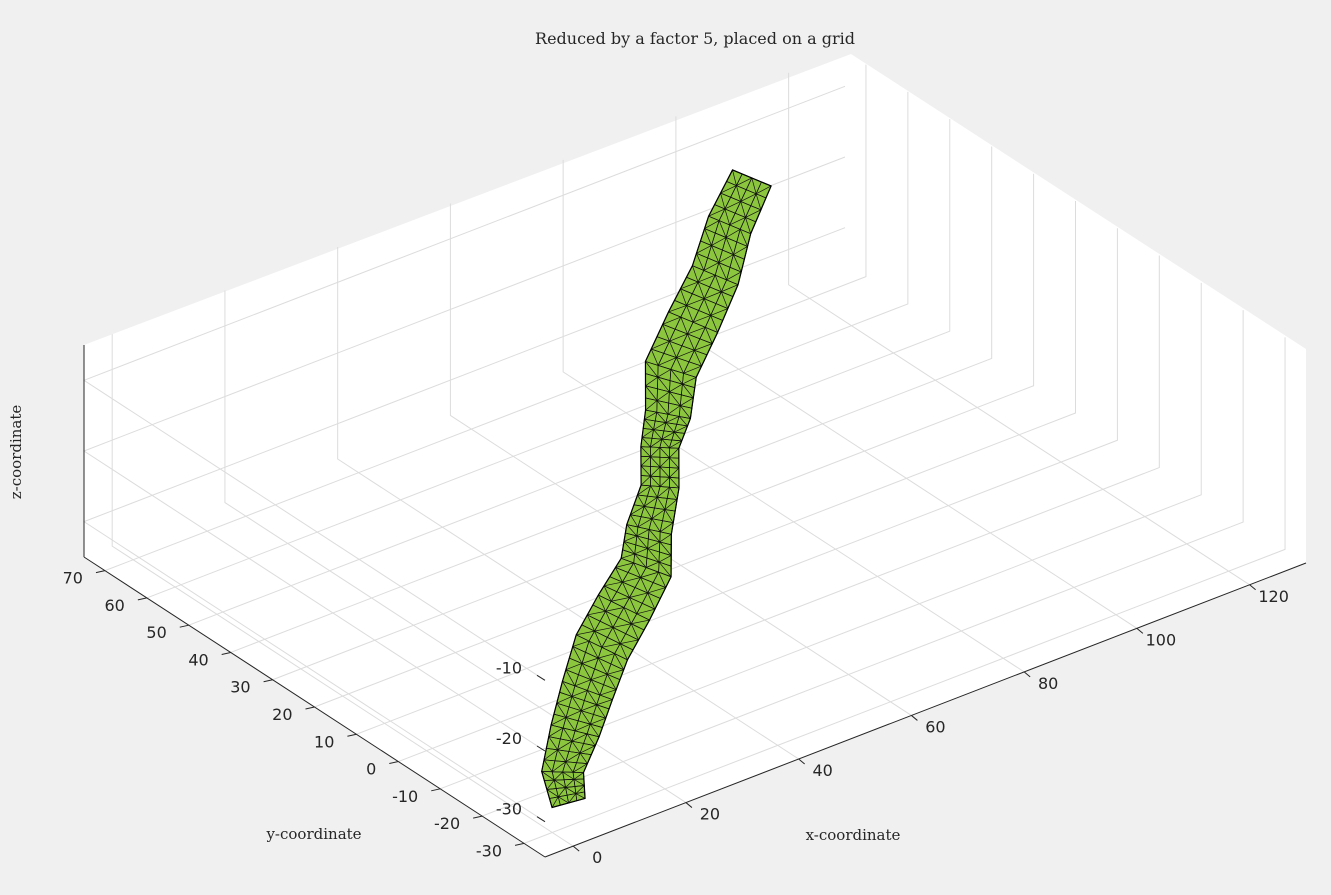 This screenshot has height=895, width=1331. Describe the element at coordinates (1048, 683) in the screenshot. I see `x-tick-label: 80` at that location.